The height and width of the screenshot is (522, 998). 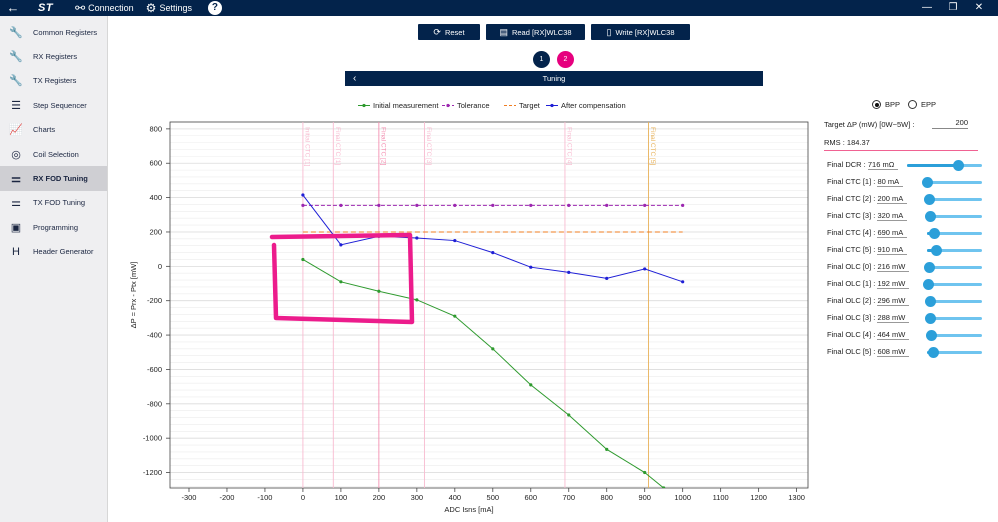 What do you see at coordinates (53, 81) in the screenshot?
I see `sidebar-item-tx-registers: 🔧 TX Registers` at bounding box center [53, 81].